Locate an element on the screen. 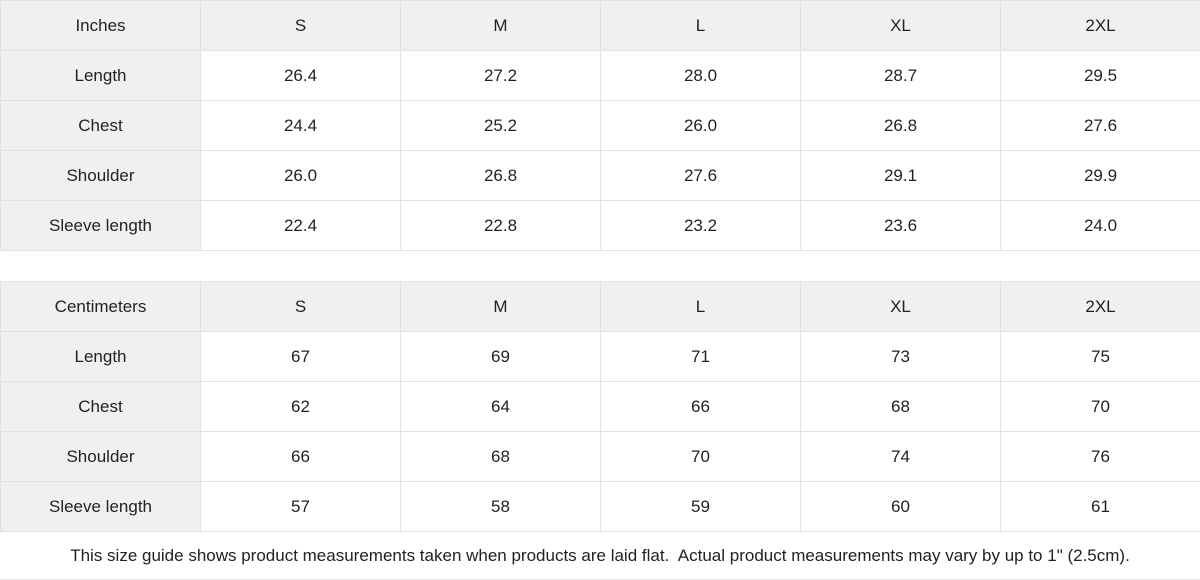 This screenshot has height=580, width=1200. size-cell: 22.4 is located at coordinates (300, 225).